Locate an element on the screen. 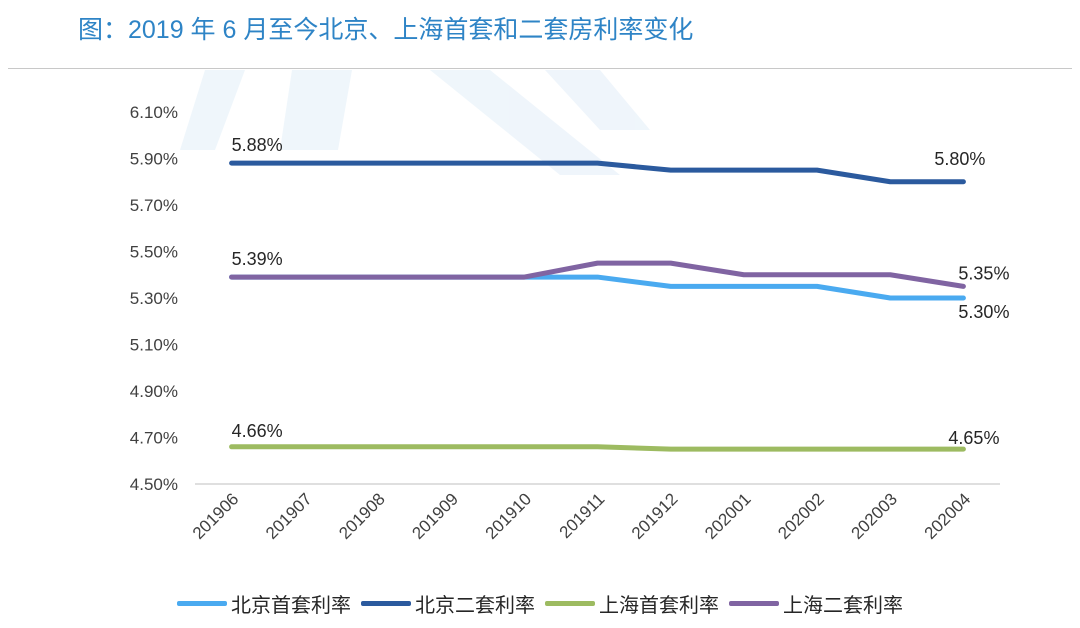 The width and height of the screenshot is (1080, 628). data-label: 5.80% is located at coordinates (959, 159).